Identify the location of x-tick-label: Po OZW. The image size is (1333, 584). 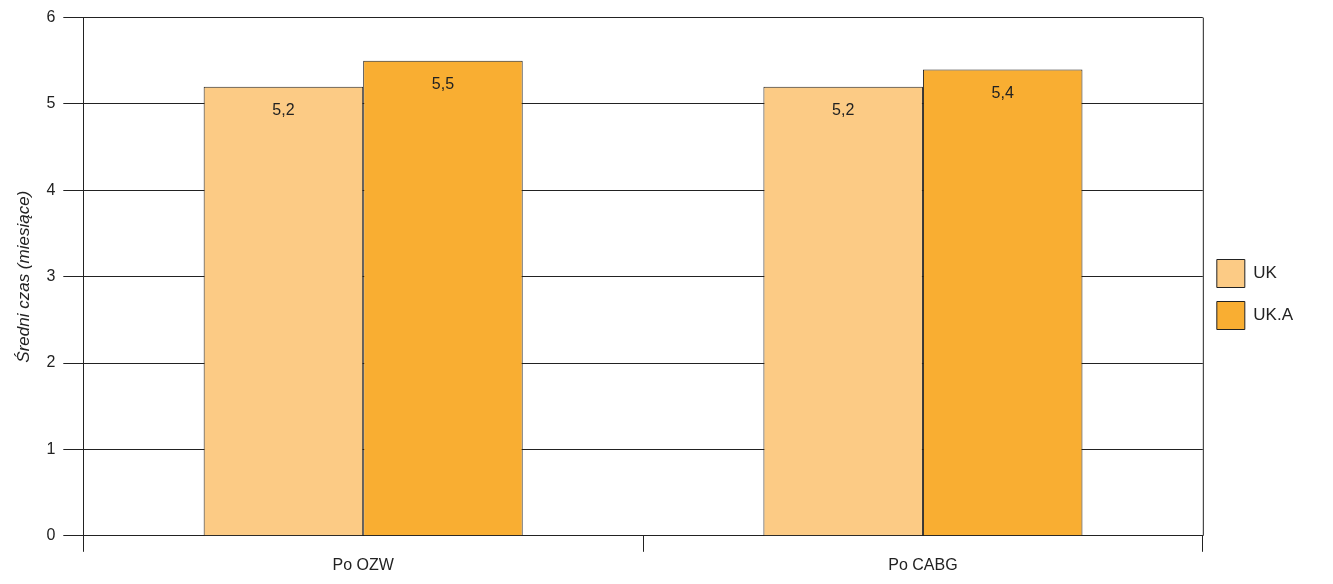
(363, 564).